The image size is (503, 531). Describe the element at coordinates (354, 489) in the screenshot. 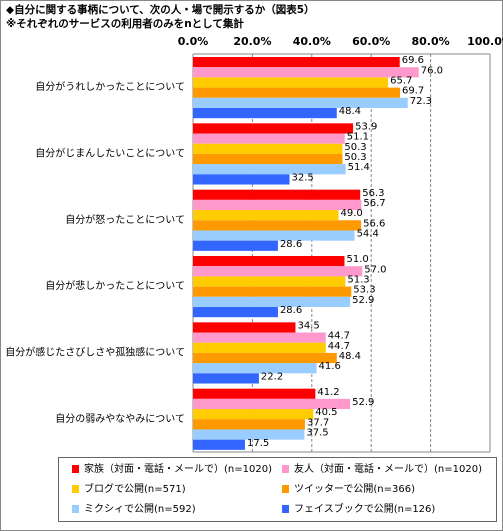

I see `legend-label: ツイッターで公開(n=366)` at that location.